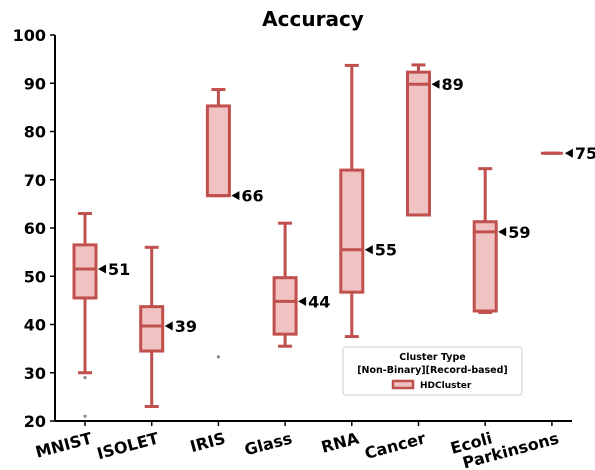 The width and height of the screenshot is (595, 470). I want to click on box-iris, so click(218, 151).